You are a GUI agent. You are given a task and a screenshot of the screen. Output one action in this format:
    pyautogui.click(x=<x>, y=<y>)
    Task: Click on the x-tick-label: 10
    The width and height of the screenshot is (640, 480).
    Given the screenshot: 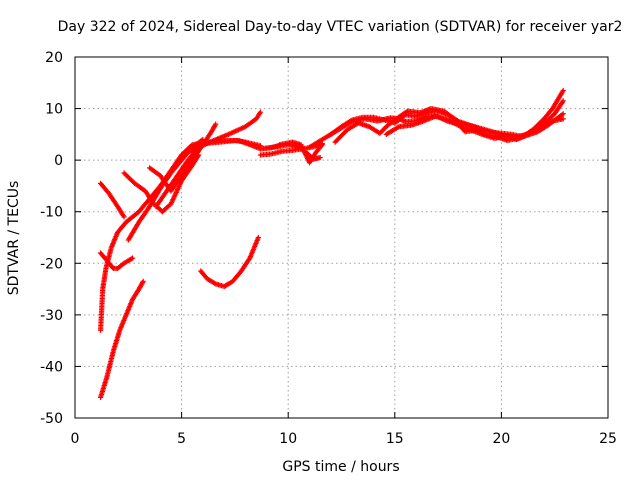 What is the action you would take?
    pyautogui.click(x=288, y=439)
    